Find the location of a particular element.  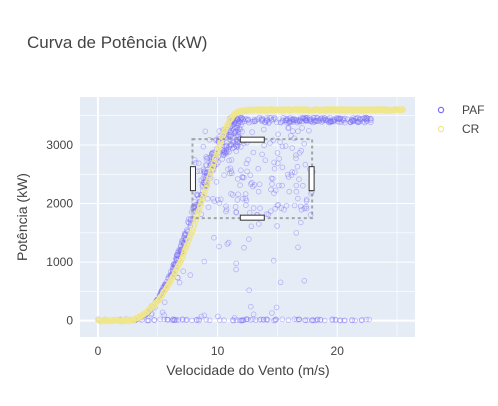

legend-item-cr: CR is located at coordinates (458, 129).